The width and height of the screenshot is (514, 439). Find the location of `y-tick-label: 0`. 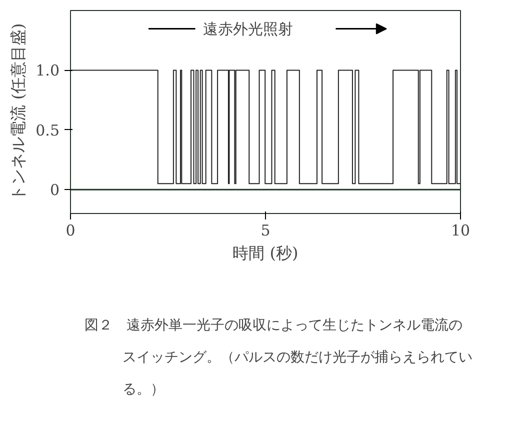

y-tick-label: 0 is located at coordinates (55, 190).